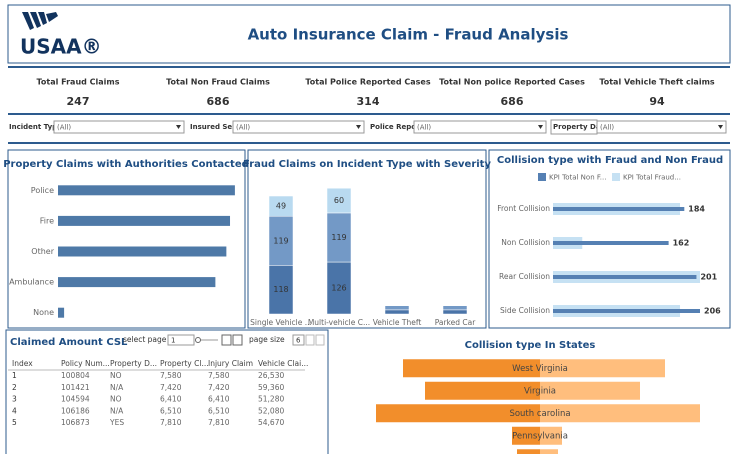  Describe the element at coordinates (43, 312) in the screenshot. I see `y-tick-label: None` at that location.